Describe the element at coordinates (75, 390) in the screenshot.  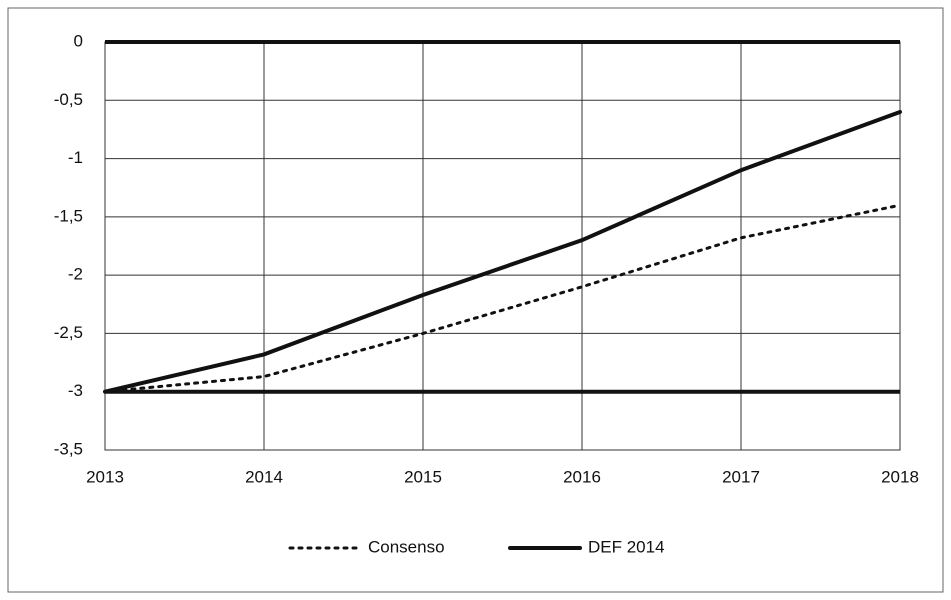
I see `y-tick-label: -3` at that location.